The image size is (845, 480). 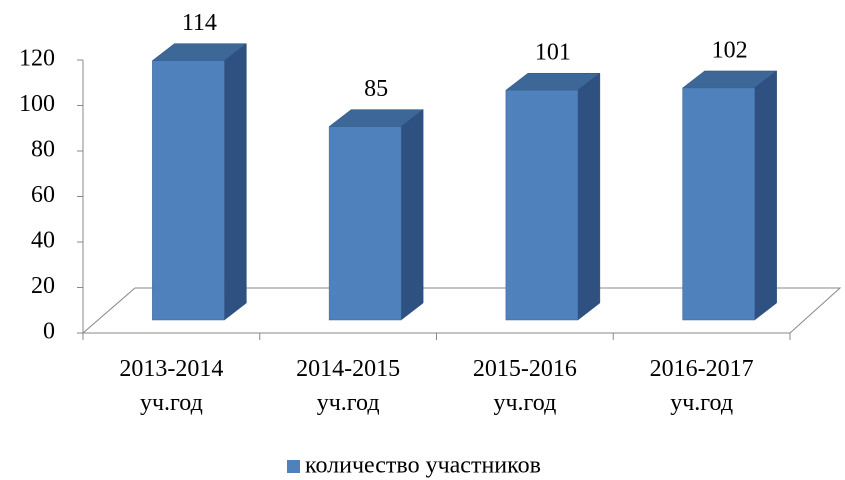 I want to click on y-tick-label: 100, so click(x=37, y=104).